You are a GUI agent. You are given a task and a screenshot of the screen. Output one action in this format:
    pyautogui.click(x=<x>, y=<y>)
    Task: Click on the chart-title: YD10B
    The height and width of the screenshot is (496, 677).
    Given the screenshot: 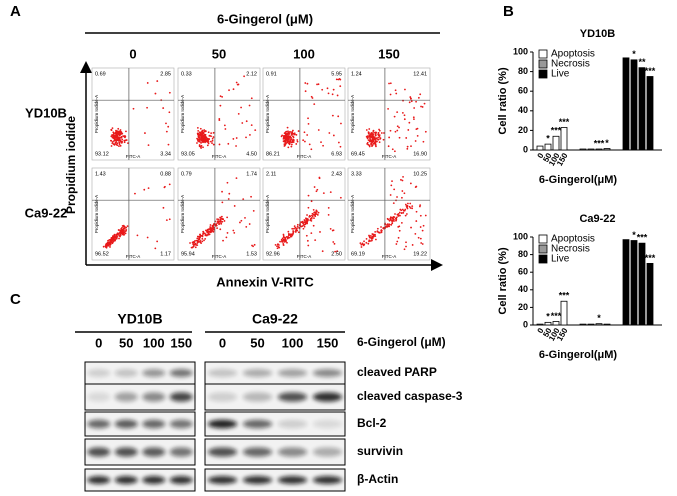 What is the action you would take?
    pyautogui.click(x=598, y=34)
    